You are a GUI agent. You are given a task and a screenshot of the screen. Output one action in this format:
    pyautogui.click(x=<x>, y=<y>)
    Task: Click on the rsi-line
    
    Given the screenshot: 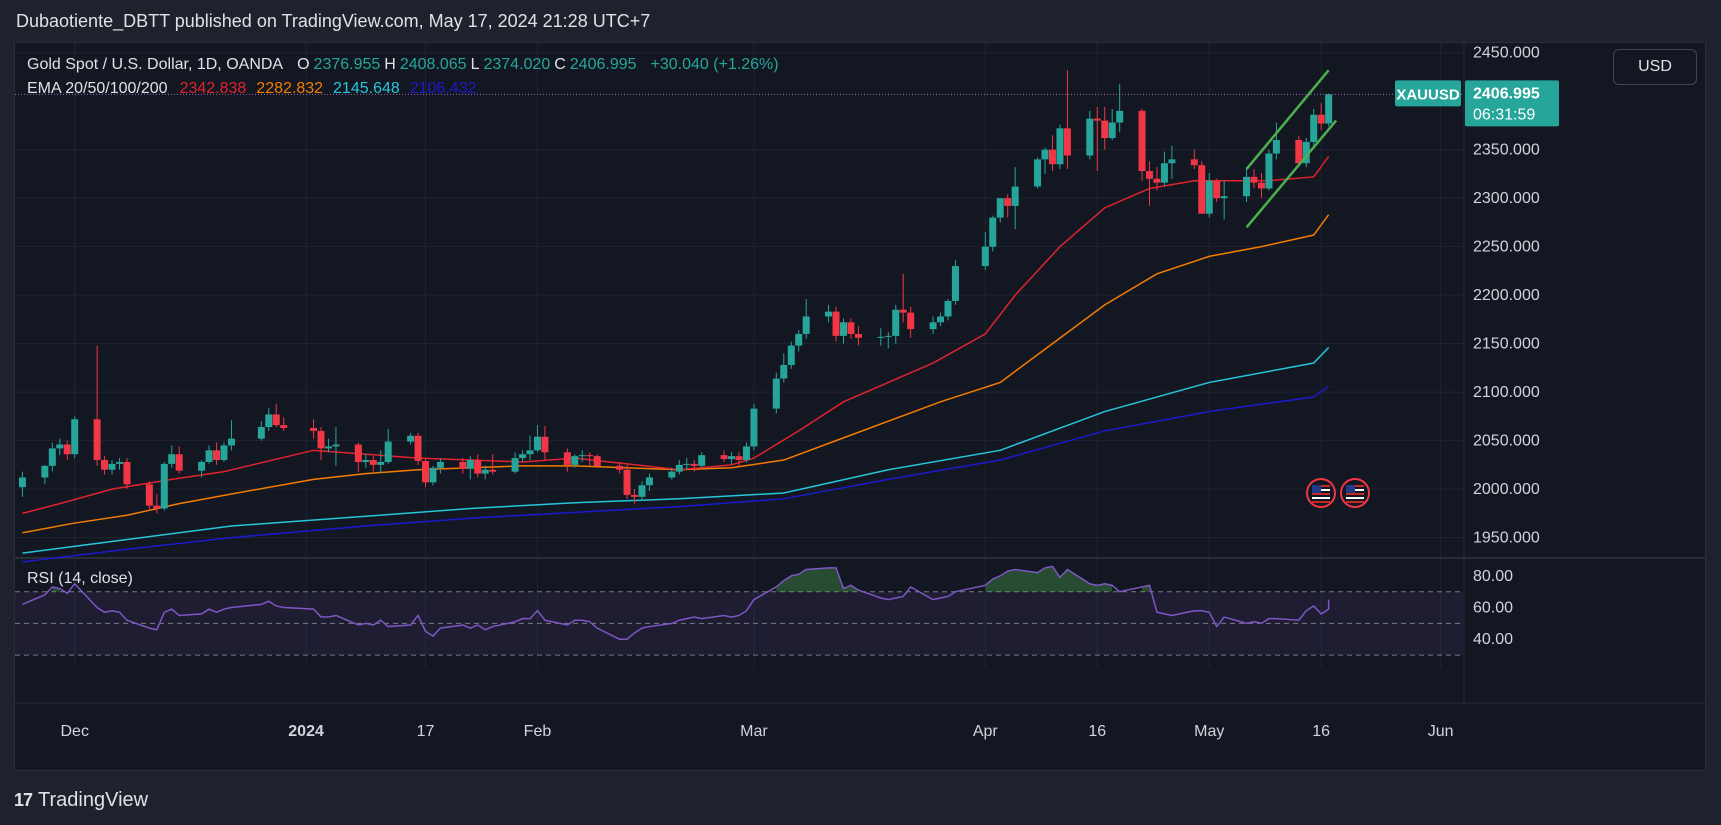 What is the action you would take?
    pyautogui.click(x=676, y=602)
    